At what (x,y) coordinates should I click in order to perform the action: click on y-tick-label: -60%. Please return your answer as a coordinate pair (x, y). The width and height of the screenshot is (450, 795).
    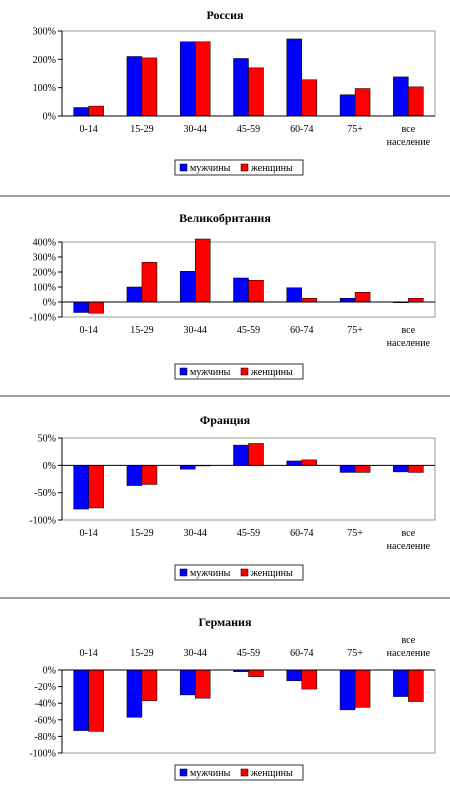
    Looking at the image, I should click on (45, 720).